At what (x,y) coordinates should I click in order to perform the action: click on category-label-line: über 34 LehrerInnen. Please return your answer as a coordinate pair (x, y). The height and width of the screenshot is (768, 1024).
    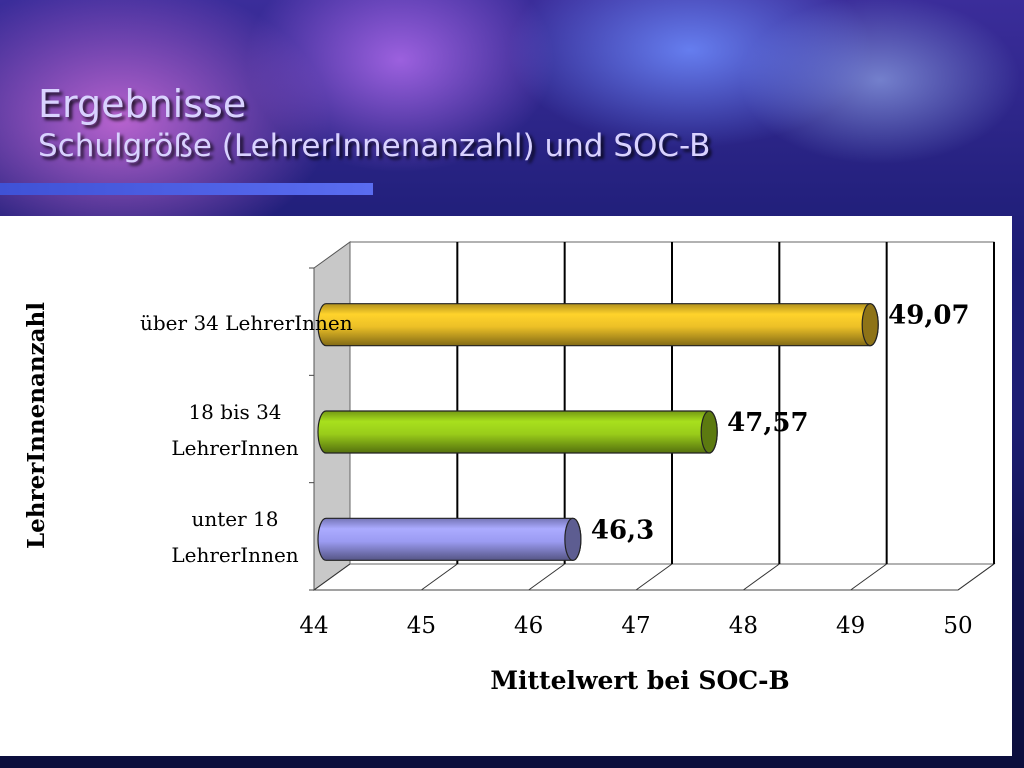
    Looking at the image, I should click on (246, 322).